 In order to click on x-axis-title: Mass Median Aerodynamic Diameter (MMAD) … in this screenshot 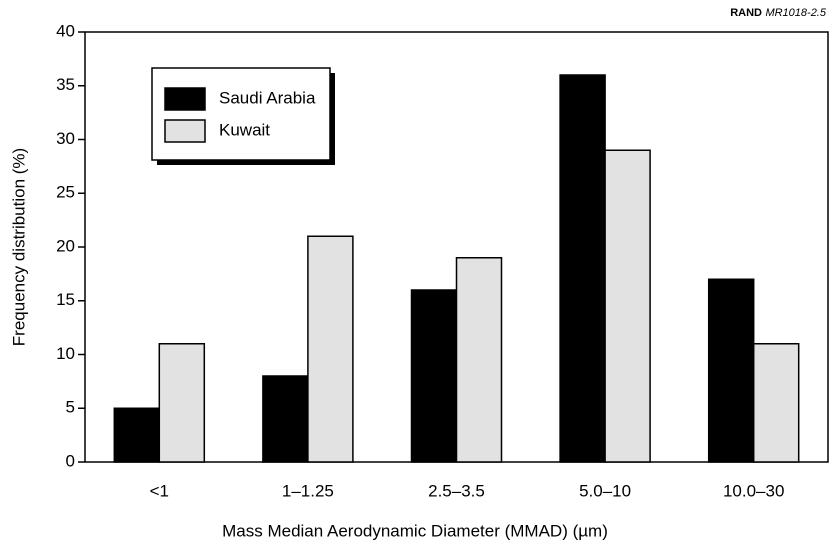, I will do `click(415, 530)`.